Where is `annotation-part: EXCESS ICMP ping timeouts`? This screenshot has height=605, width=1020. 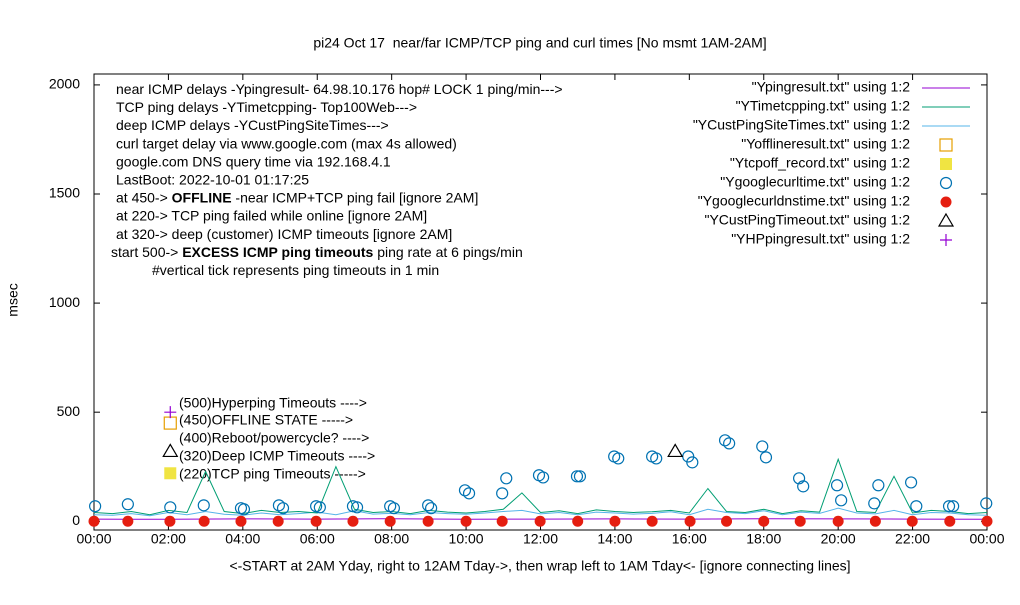
annotation-part: EXCESS ICMP ping timeouts is located at coordinates (277, 252).